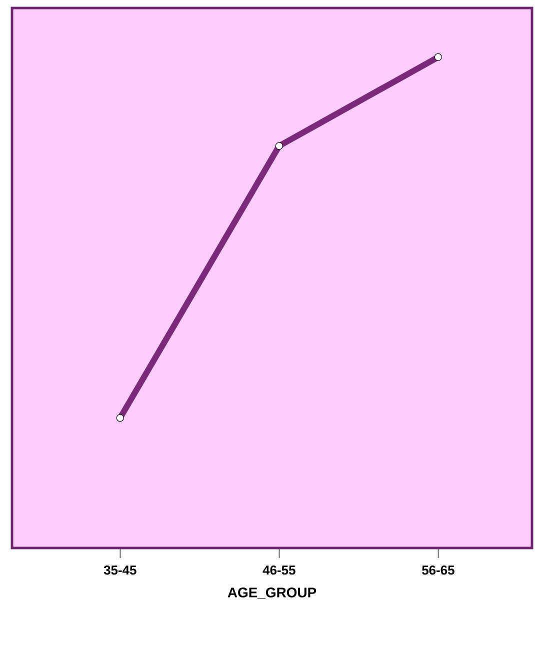  Describe the element at coordinates (438, 570) in the screenshot. I see `x-tick-label: 56-65` at that location.